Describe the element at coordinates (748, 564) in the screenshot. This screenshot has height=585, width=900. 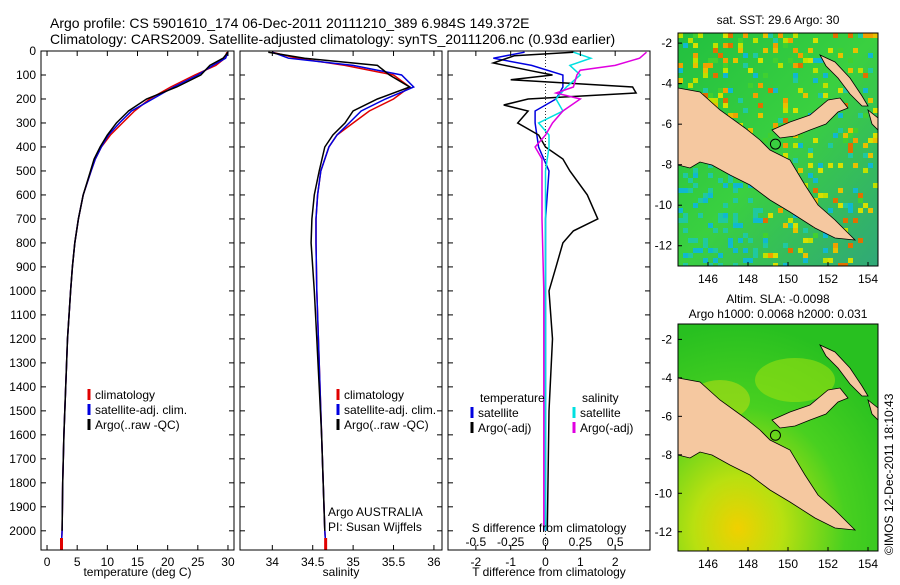
I see `map-x-tick-label: 148` at that location.